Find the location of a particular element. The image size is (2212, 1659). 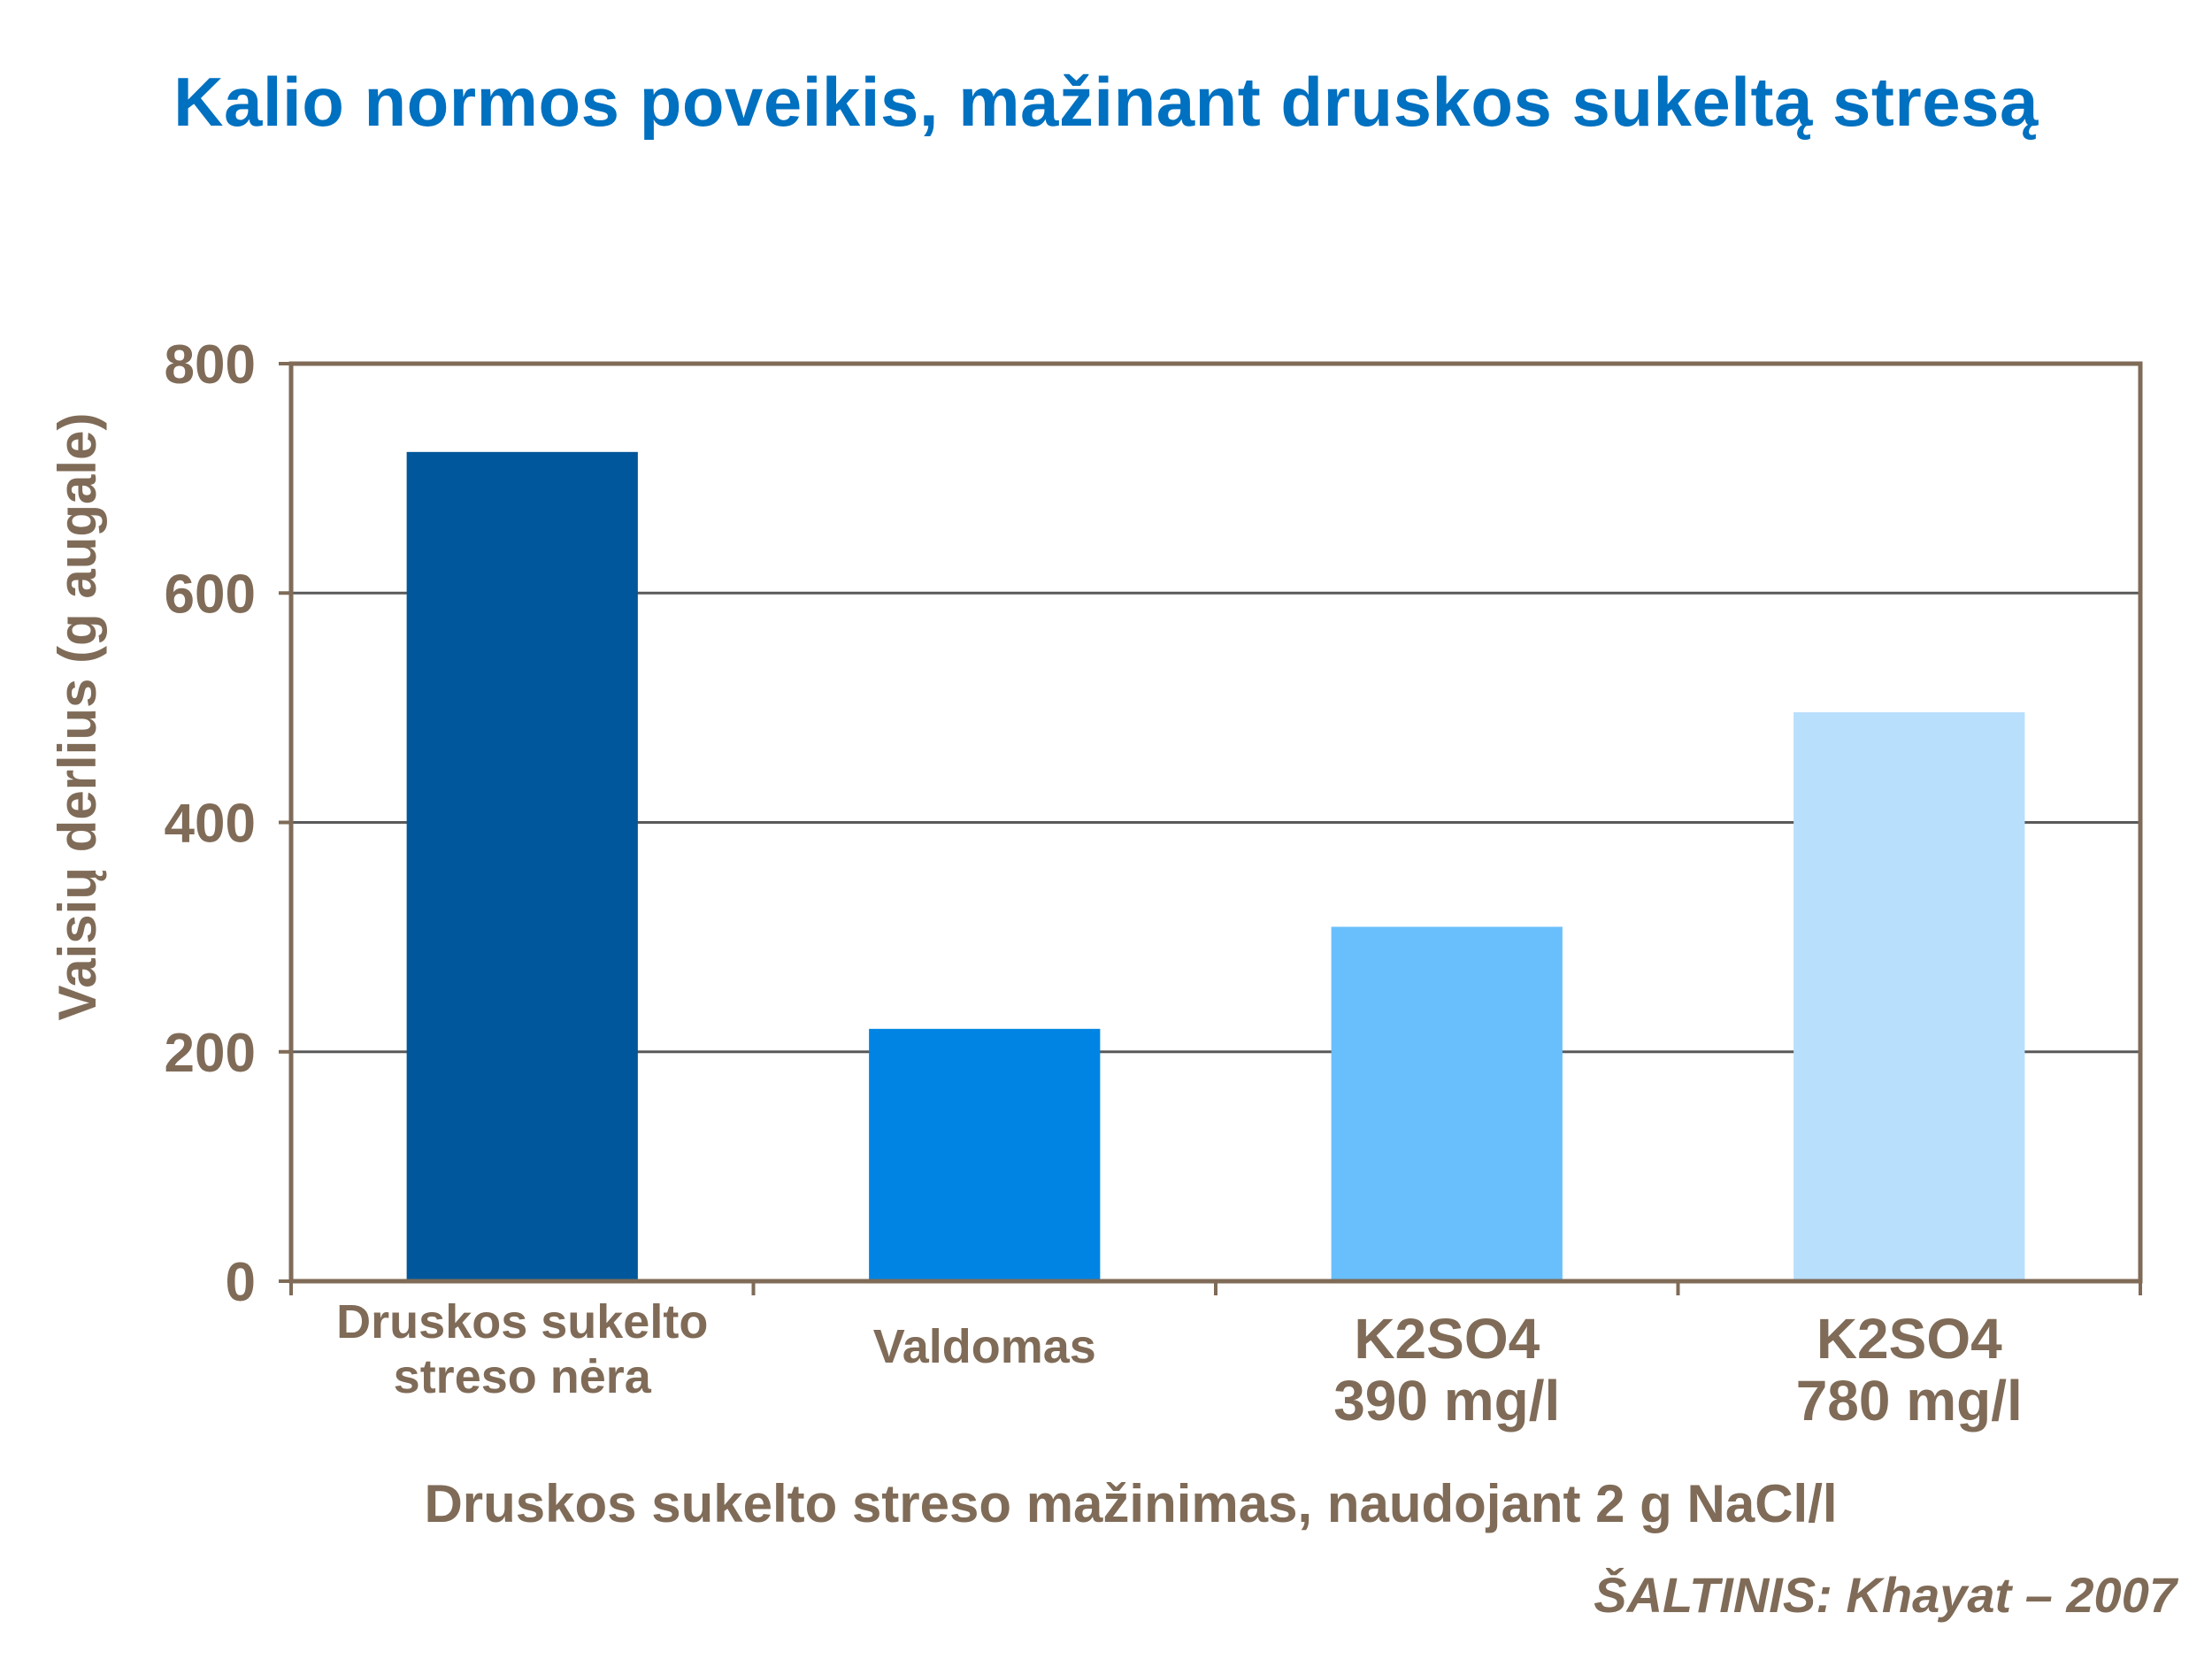

y-tick-label: 400 is located at coordinates (211, 825).